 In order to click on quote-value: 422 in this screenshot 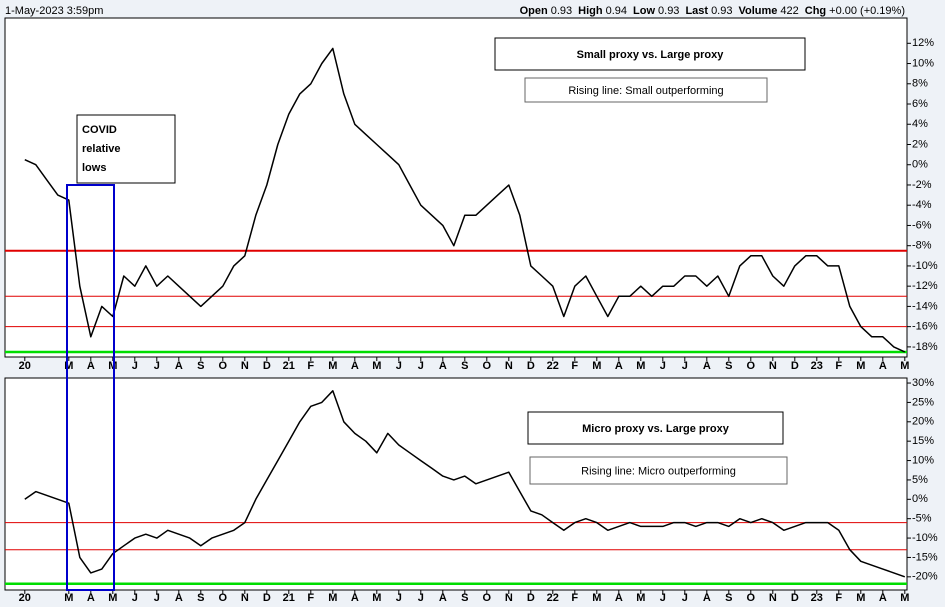, I will do `click(789, 11)`.